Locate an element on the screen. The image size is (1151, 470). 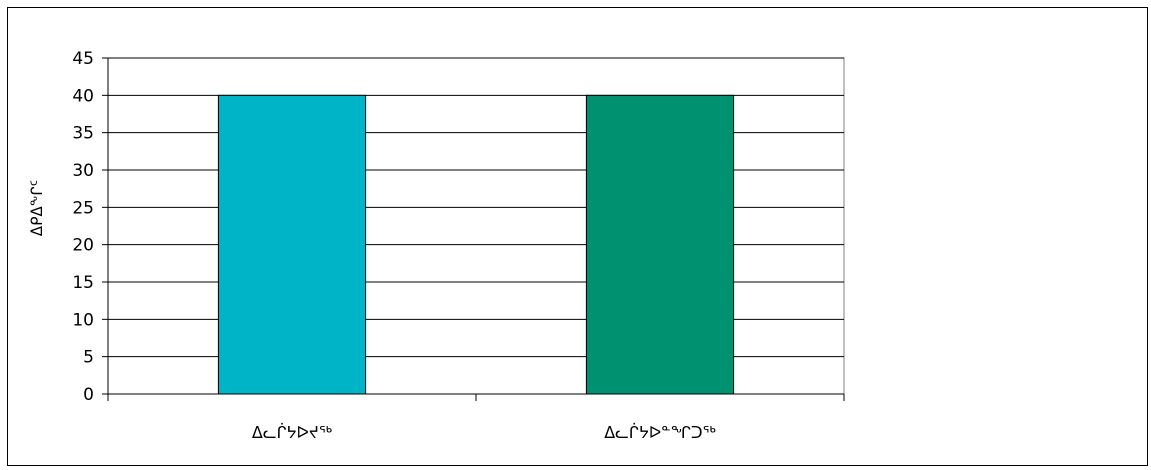
y-tick-label: 0 is located at coordinates (88, 395).